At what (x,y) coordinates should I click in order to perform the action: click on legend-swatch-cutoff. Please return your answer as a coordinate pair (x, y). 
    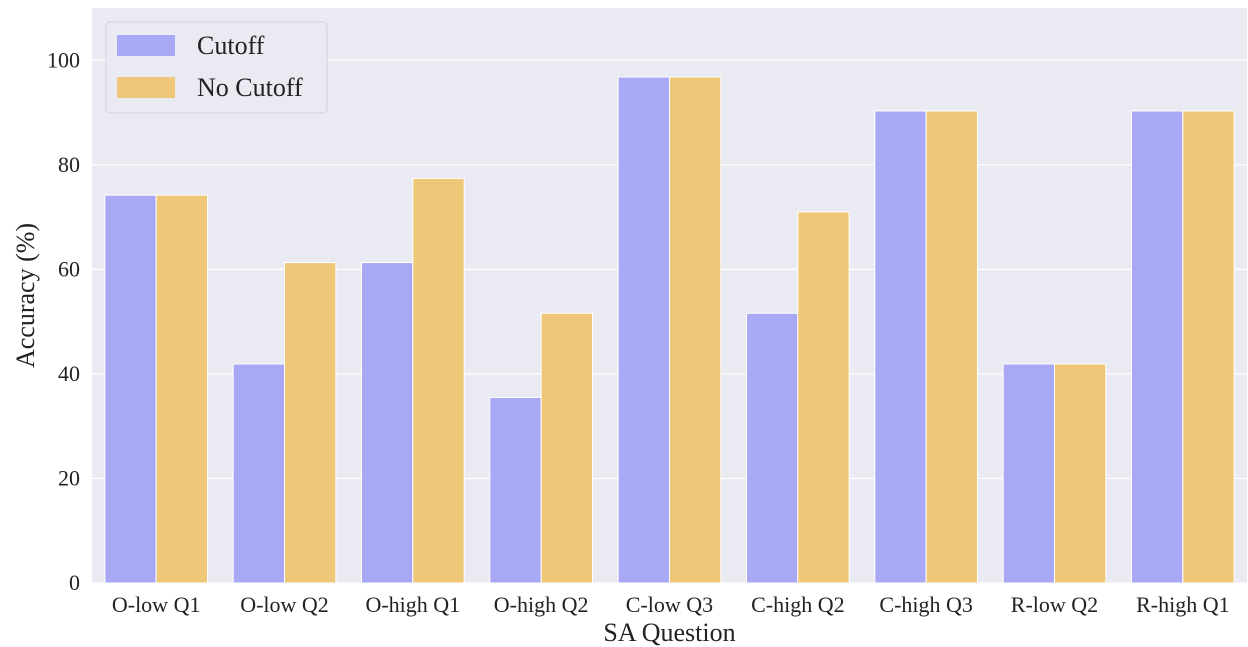
    Looking at the image, I should click on (146, 45).